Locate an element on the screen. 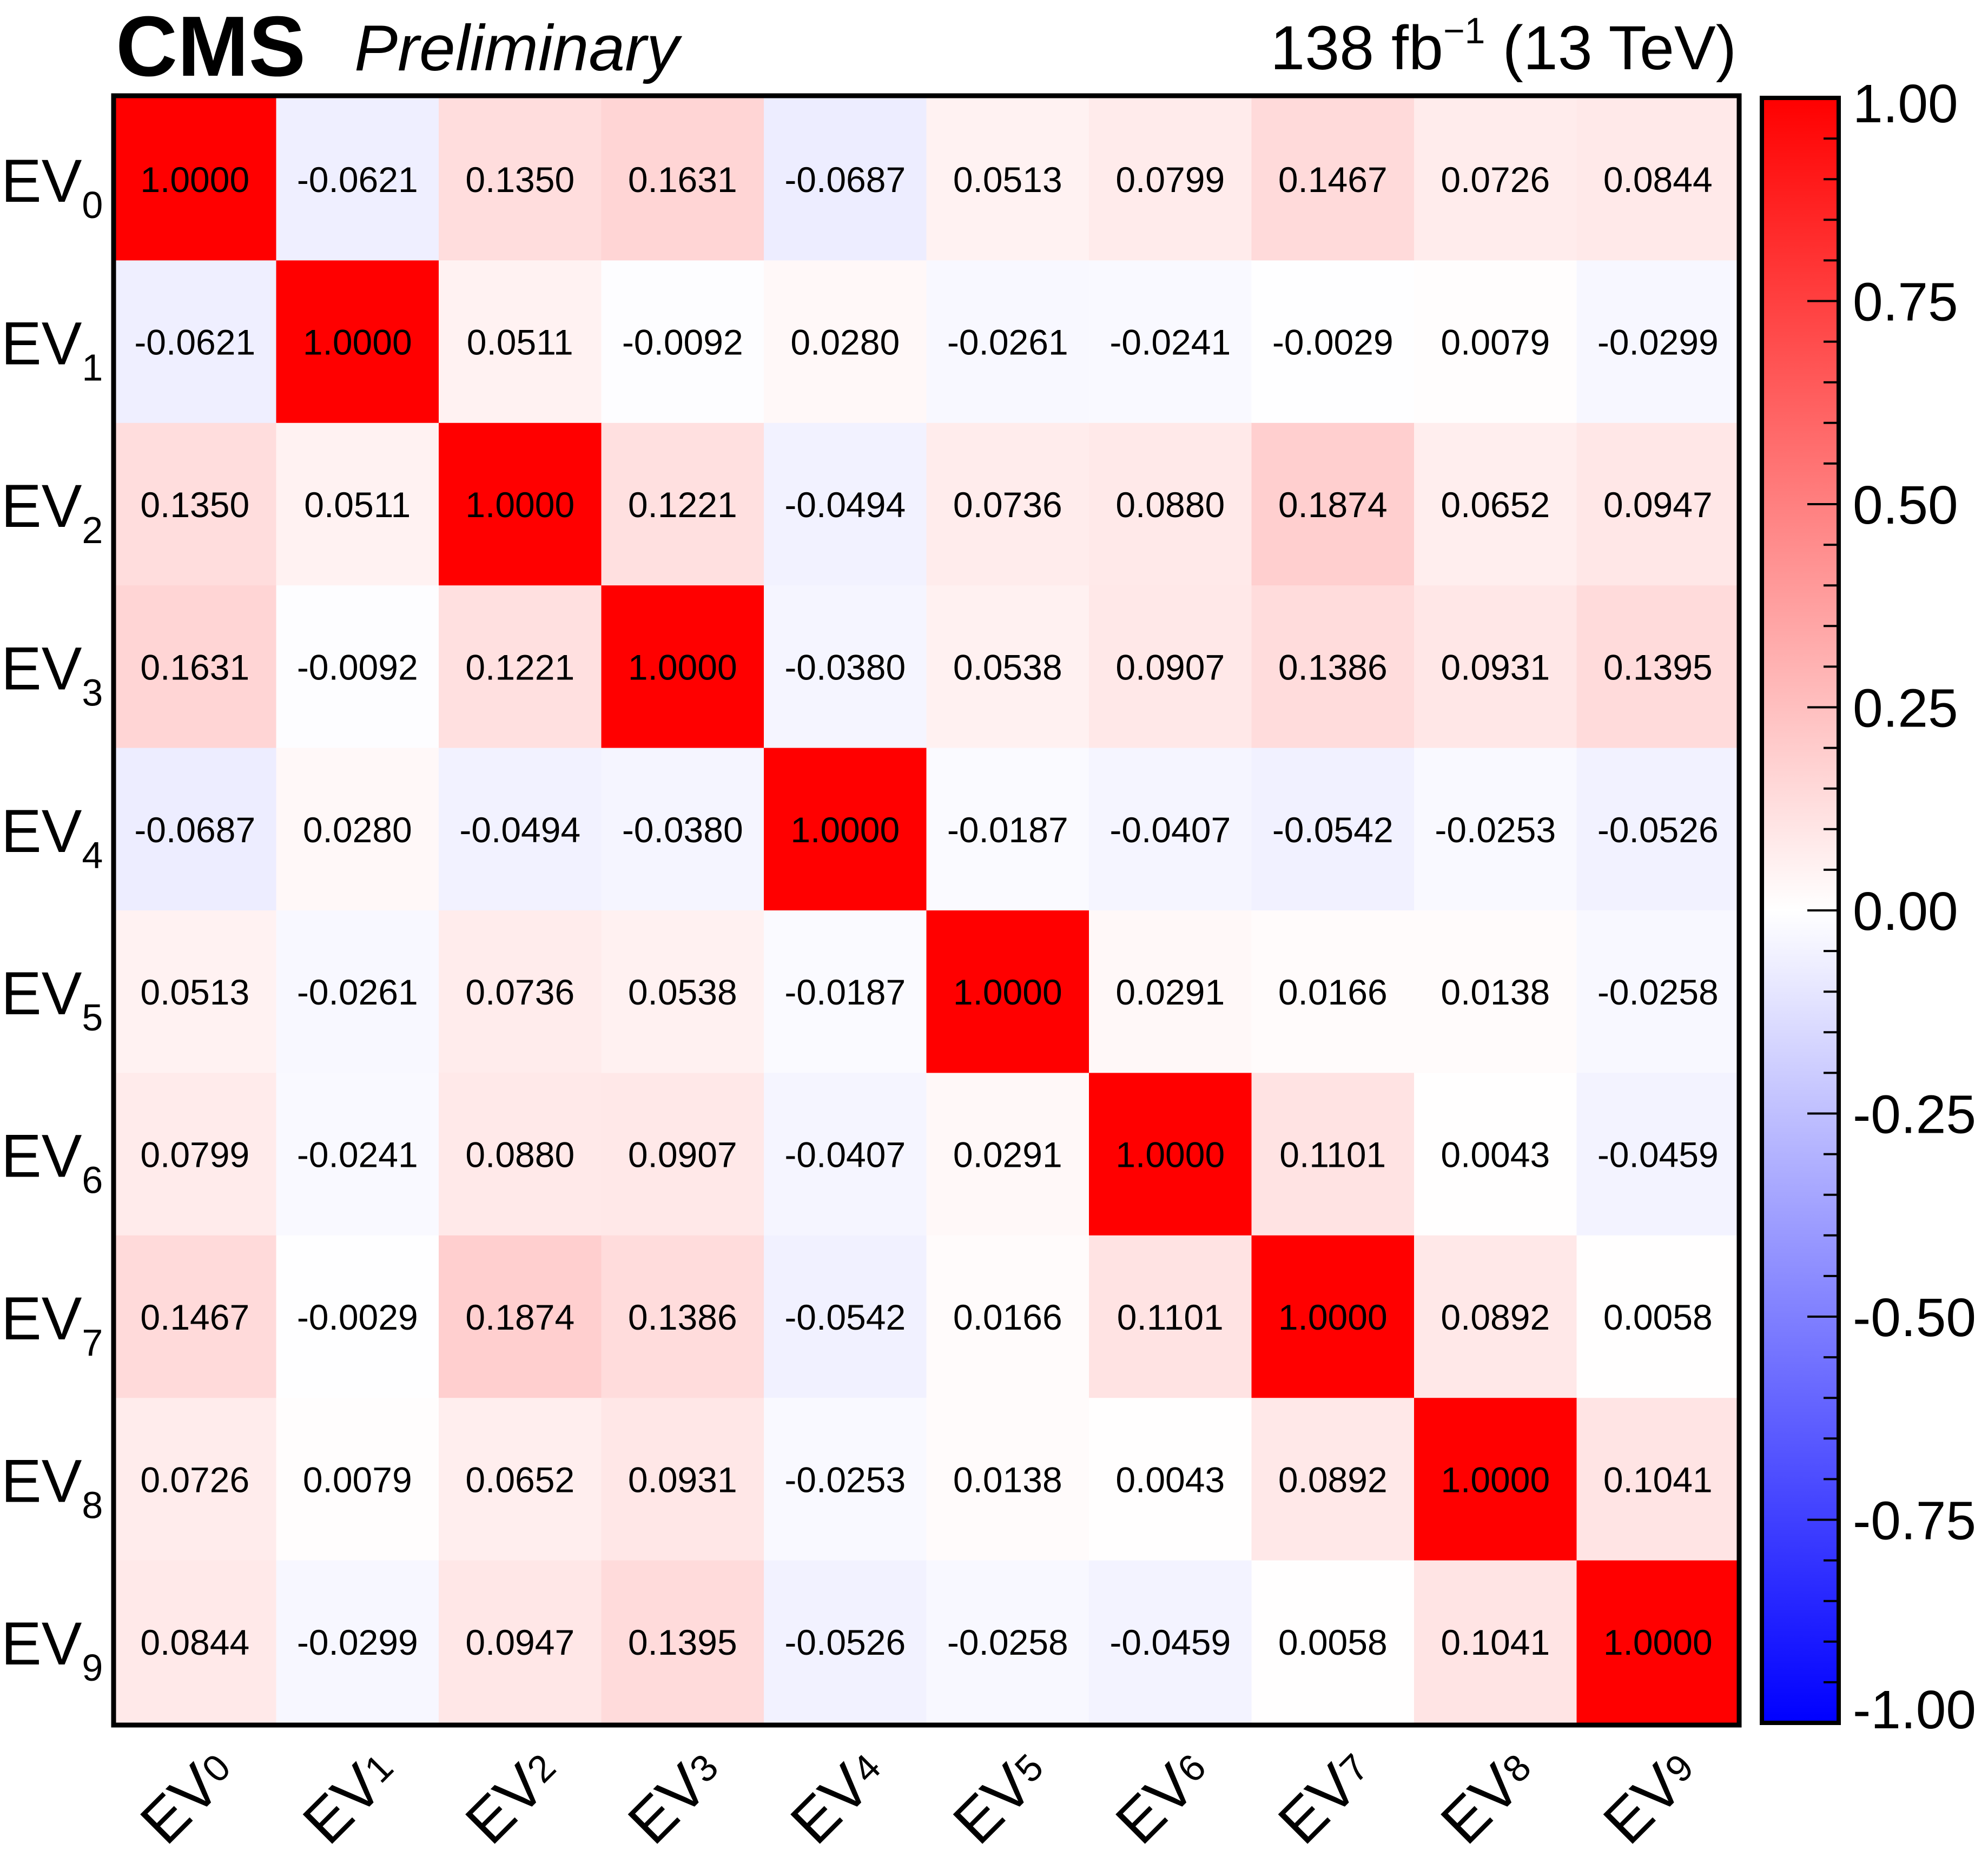  cell-value-label: 0.1041 is located at coordinates (1658, 1479).